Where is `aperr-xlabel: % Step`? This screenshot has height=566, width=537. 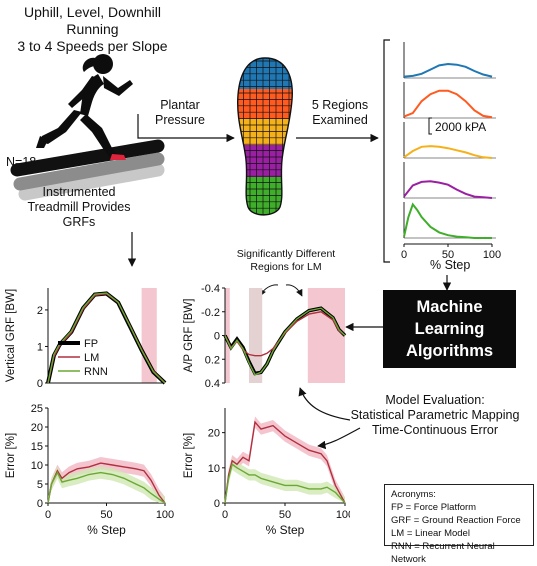 aperr-xlabel: % Step is located at coordinates (285, 530).